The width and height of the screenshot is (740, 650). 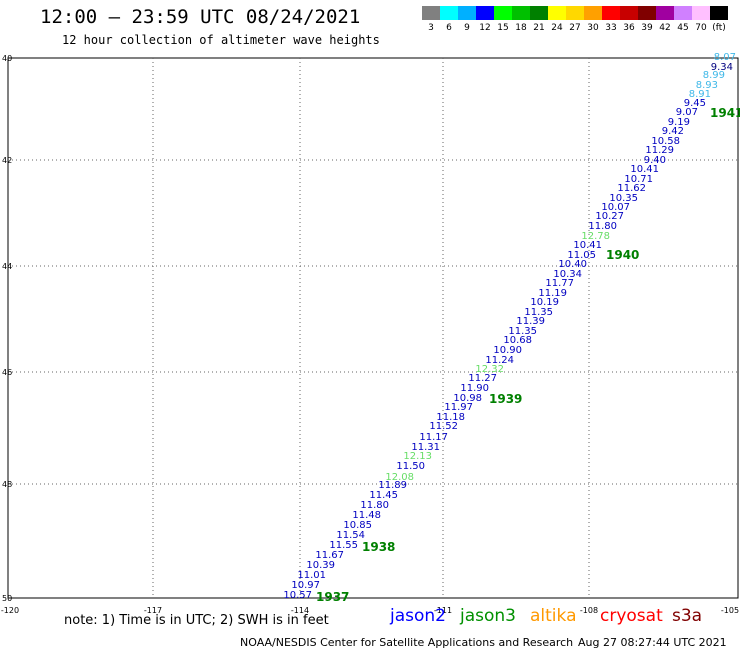 What do you see at coordinates (378, 547) in the screenshot?
I see `time-marker: 1938` at bounding box center [378, 547].